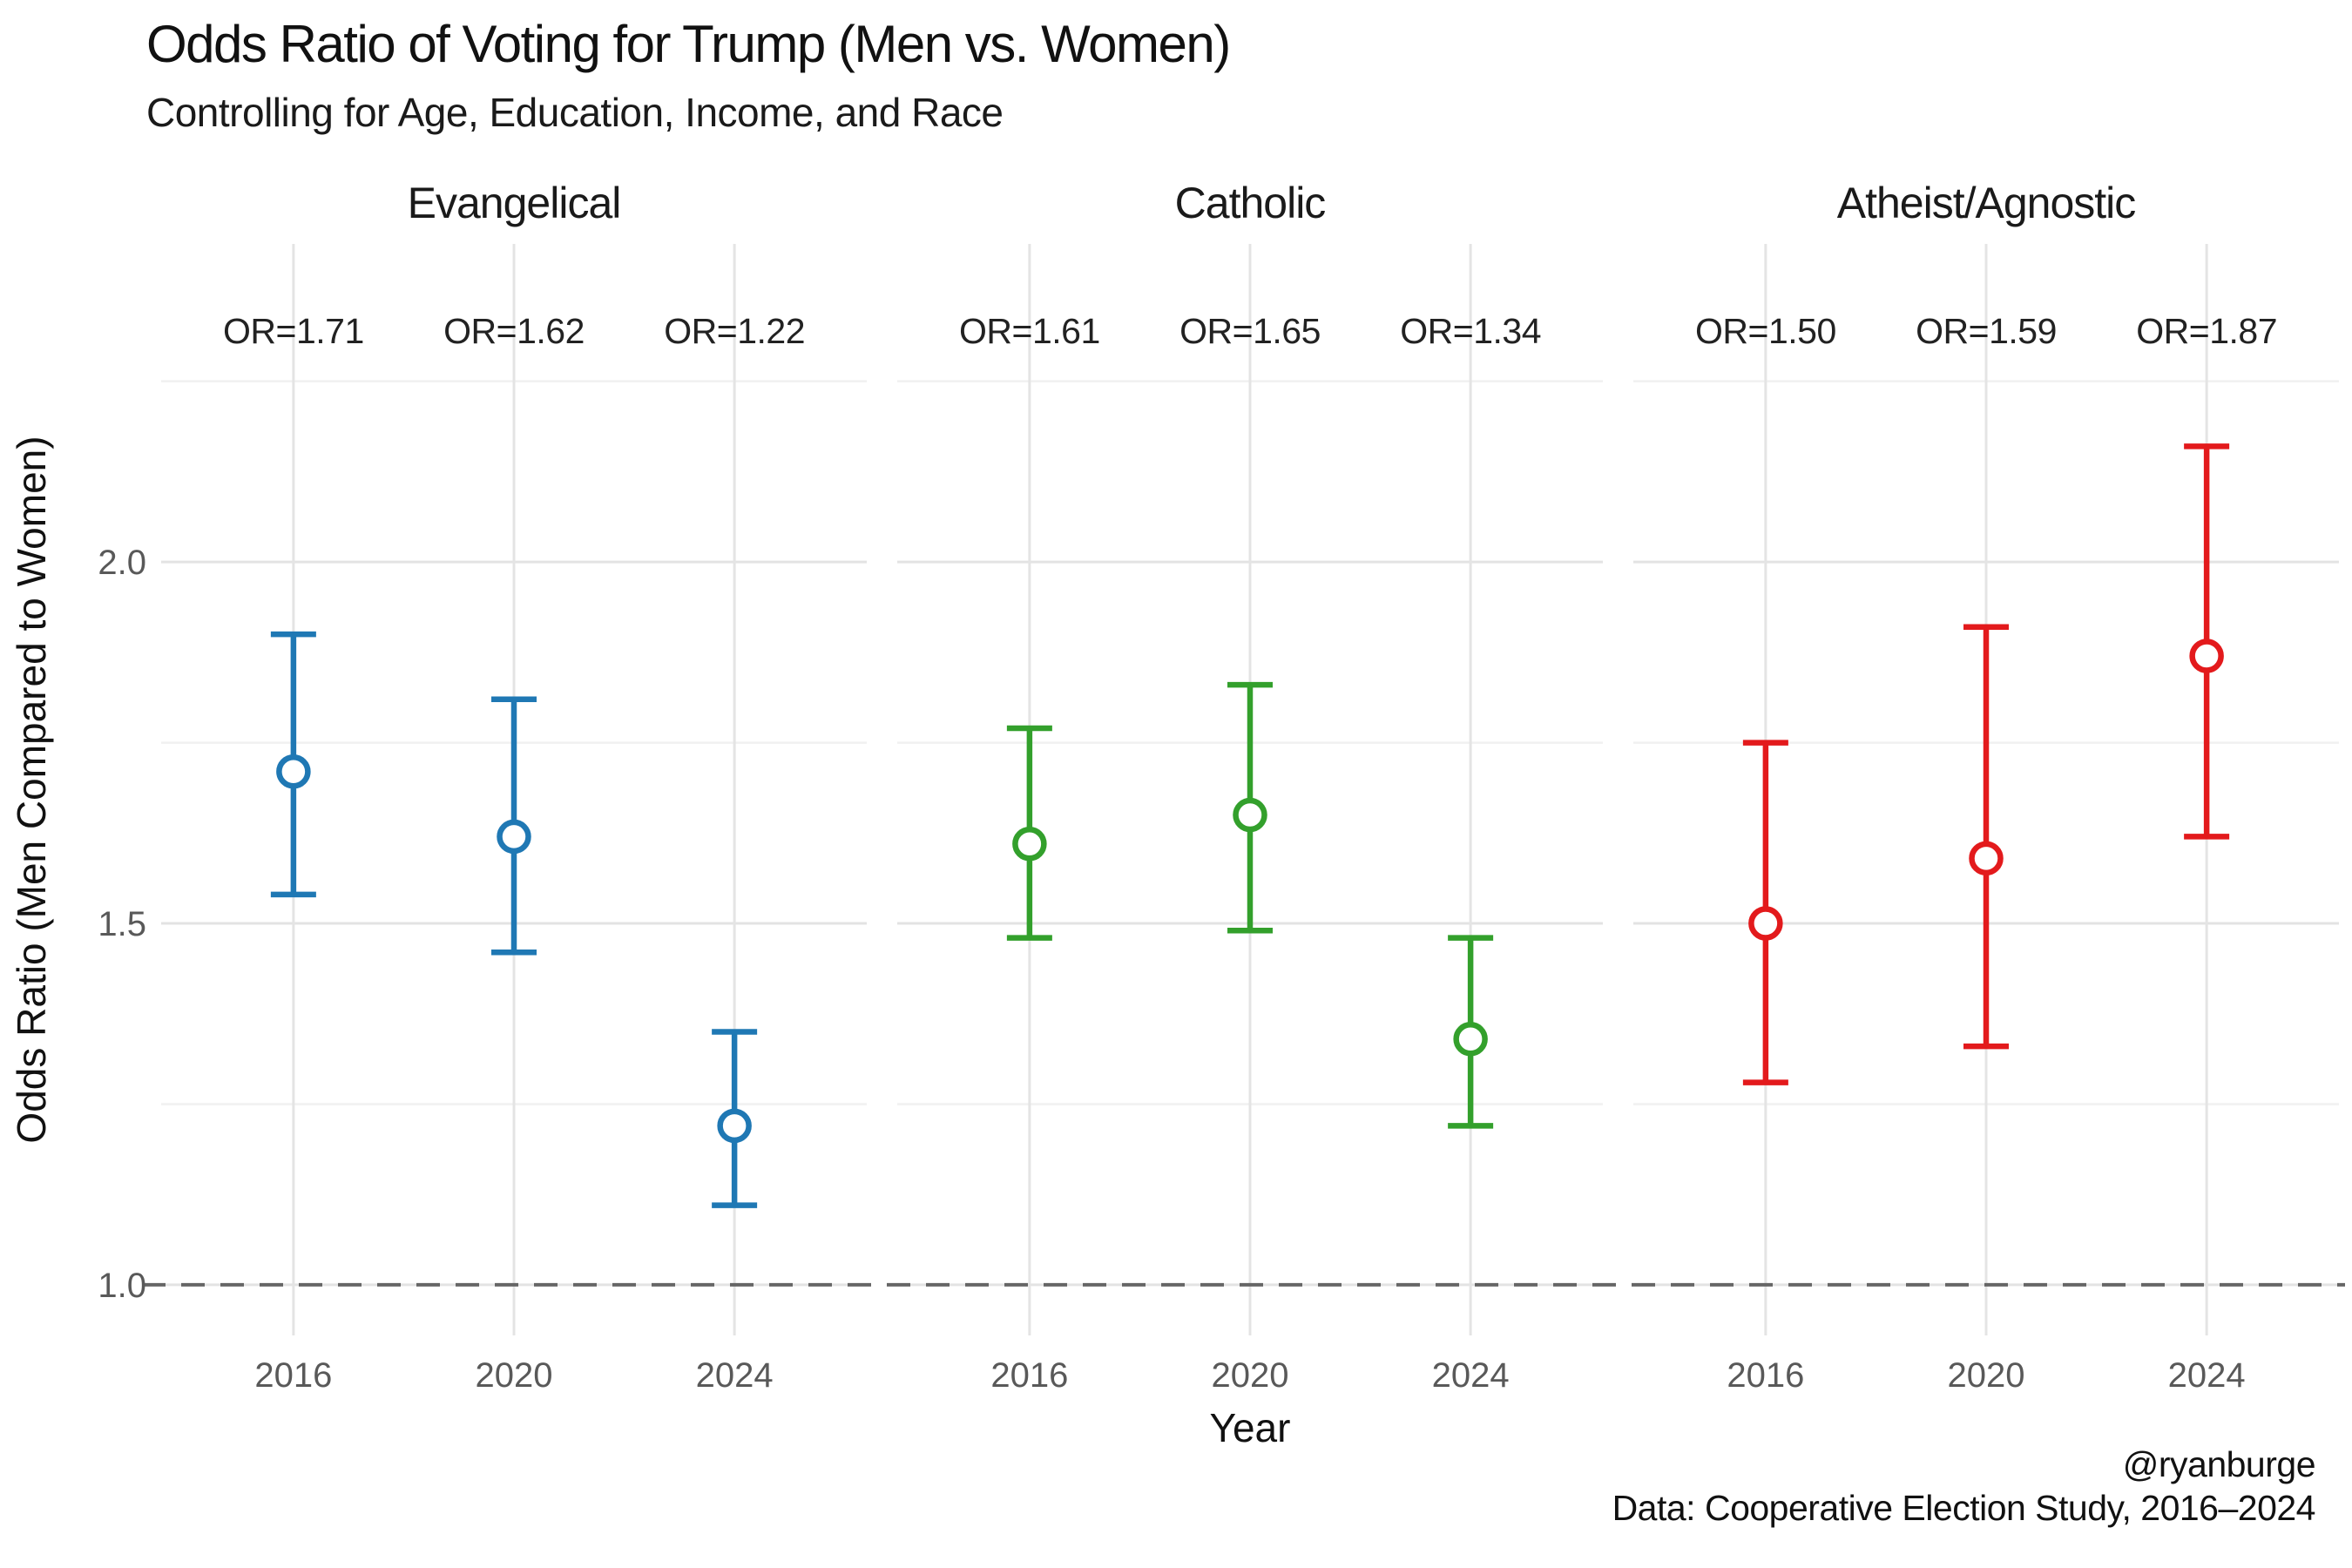  Describe the element at coordinates (293, 331) in the screenshot. I see `or-annotation: OR=1.71` at that location.